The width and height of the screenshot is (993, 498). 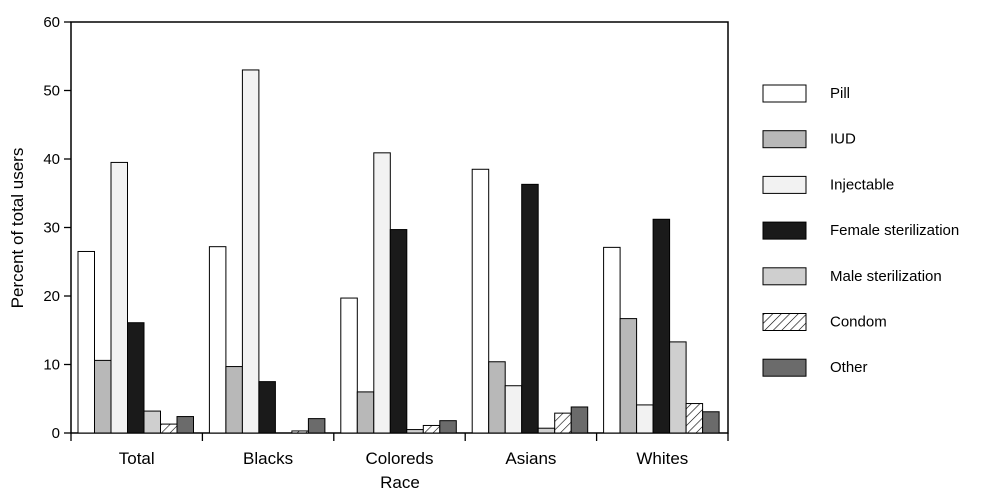 What do you see at coordinates (843, 139) in the screenshot?
I see `legend-label: IUD` at bounding box center [843, 139].